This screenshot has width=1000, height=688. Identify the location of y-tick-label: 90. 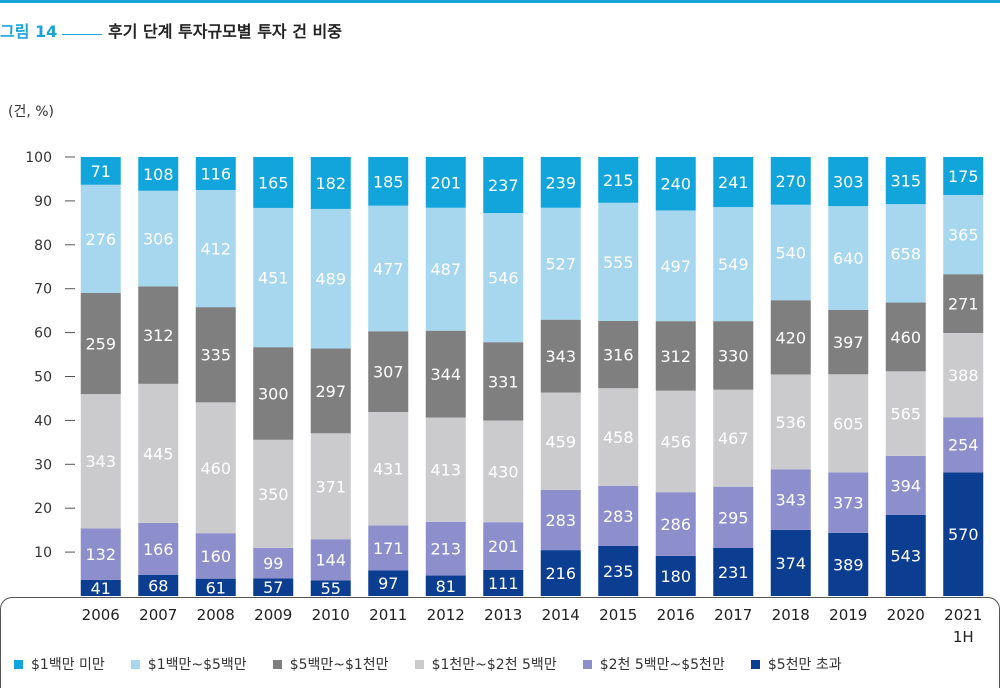
(43, 202).